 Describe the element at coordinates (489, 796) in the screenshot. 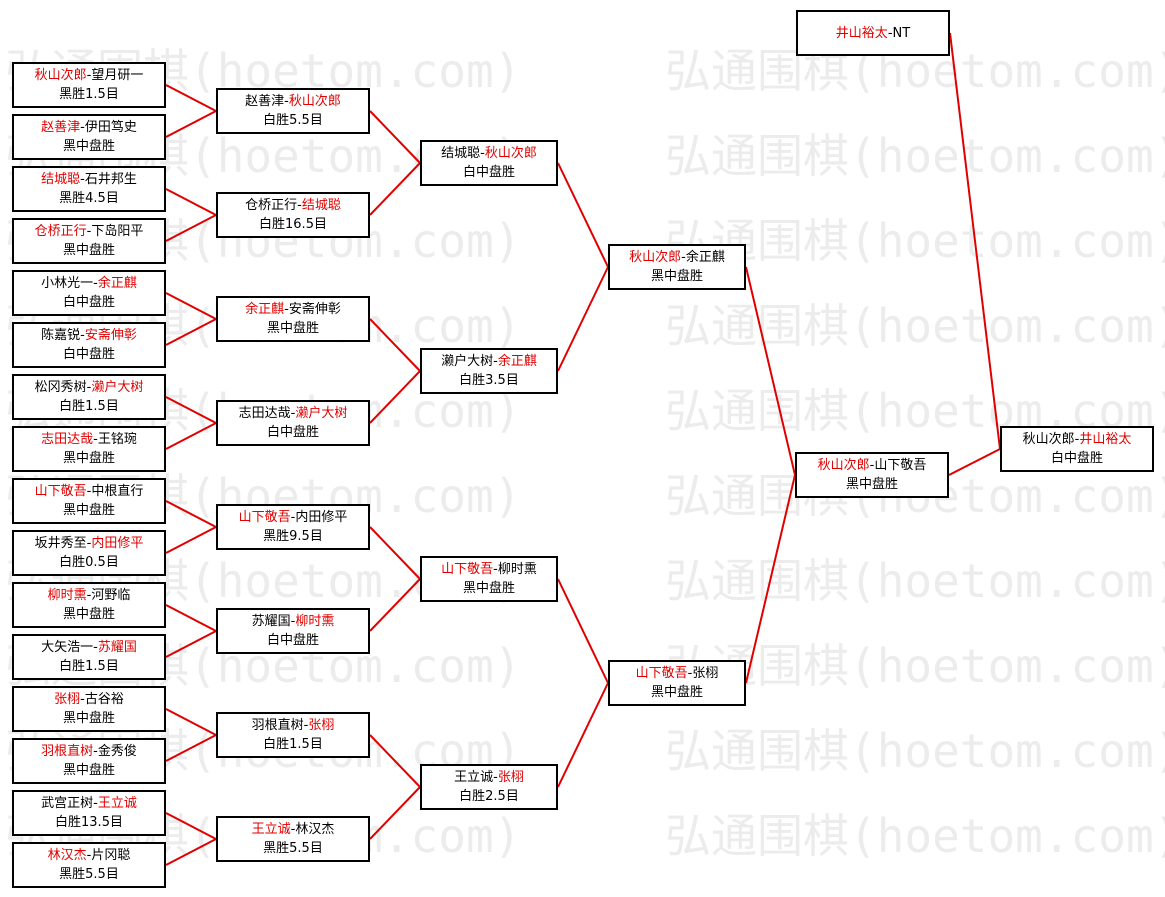

I see `match-result: 白胜2.5目` at that location.